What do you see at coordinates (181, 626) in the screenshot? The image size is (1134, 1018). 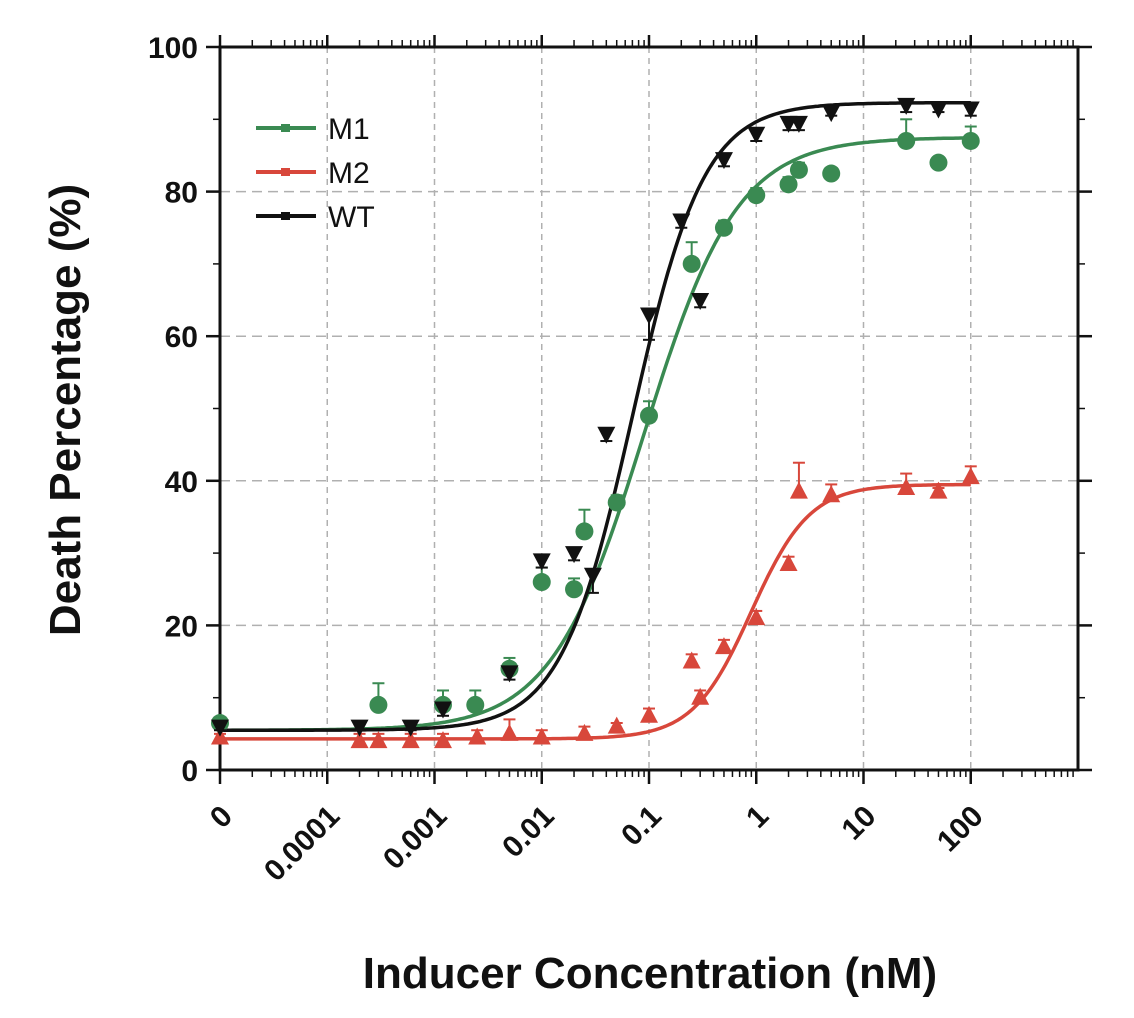 I see `y-tick-label: 20` at bounding box center [181, 626].